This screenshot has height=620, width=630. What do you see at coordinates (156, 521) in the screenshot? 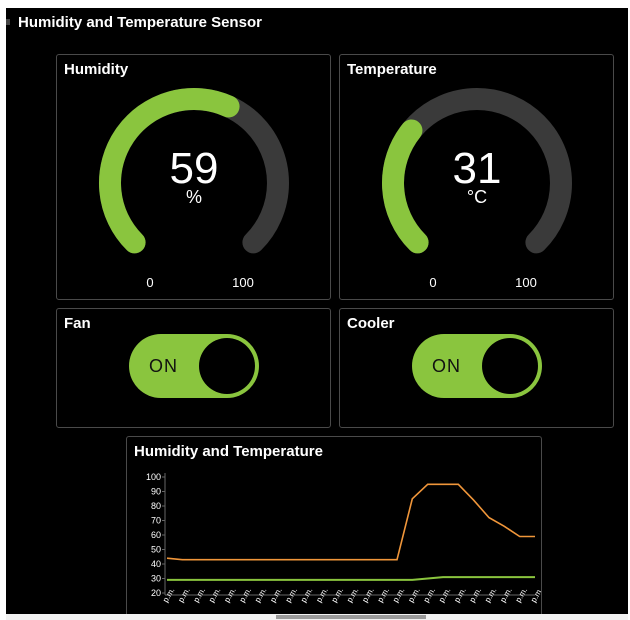
I see `y-tick-label: 70` at bounding box center [156, 521].